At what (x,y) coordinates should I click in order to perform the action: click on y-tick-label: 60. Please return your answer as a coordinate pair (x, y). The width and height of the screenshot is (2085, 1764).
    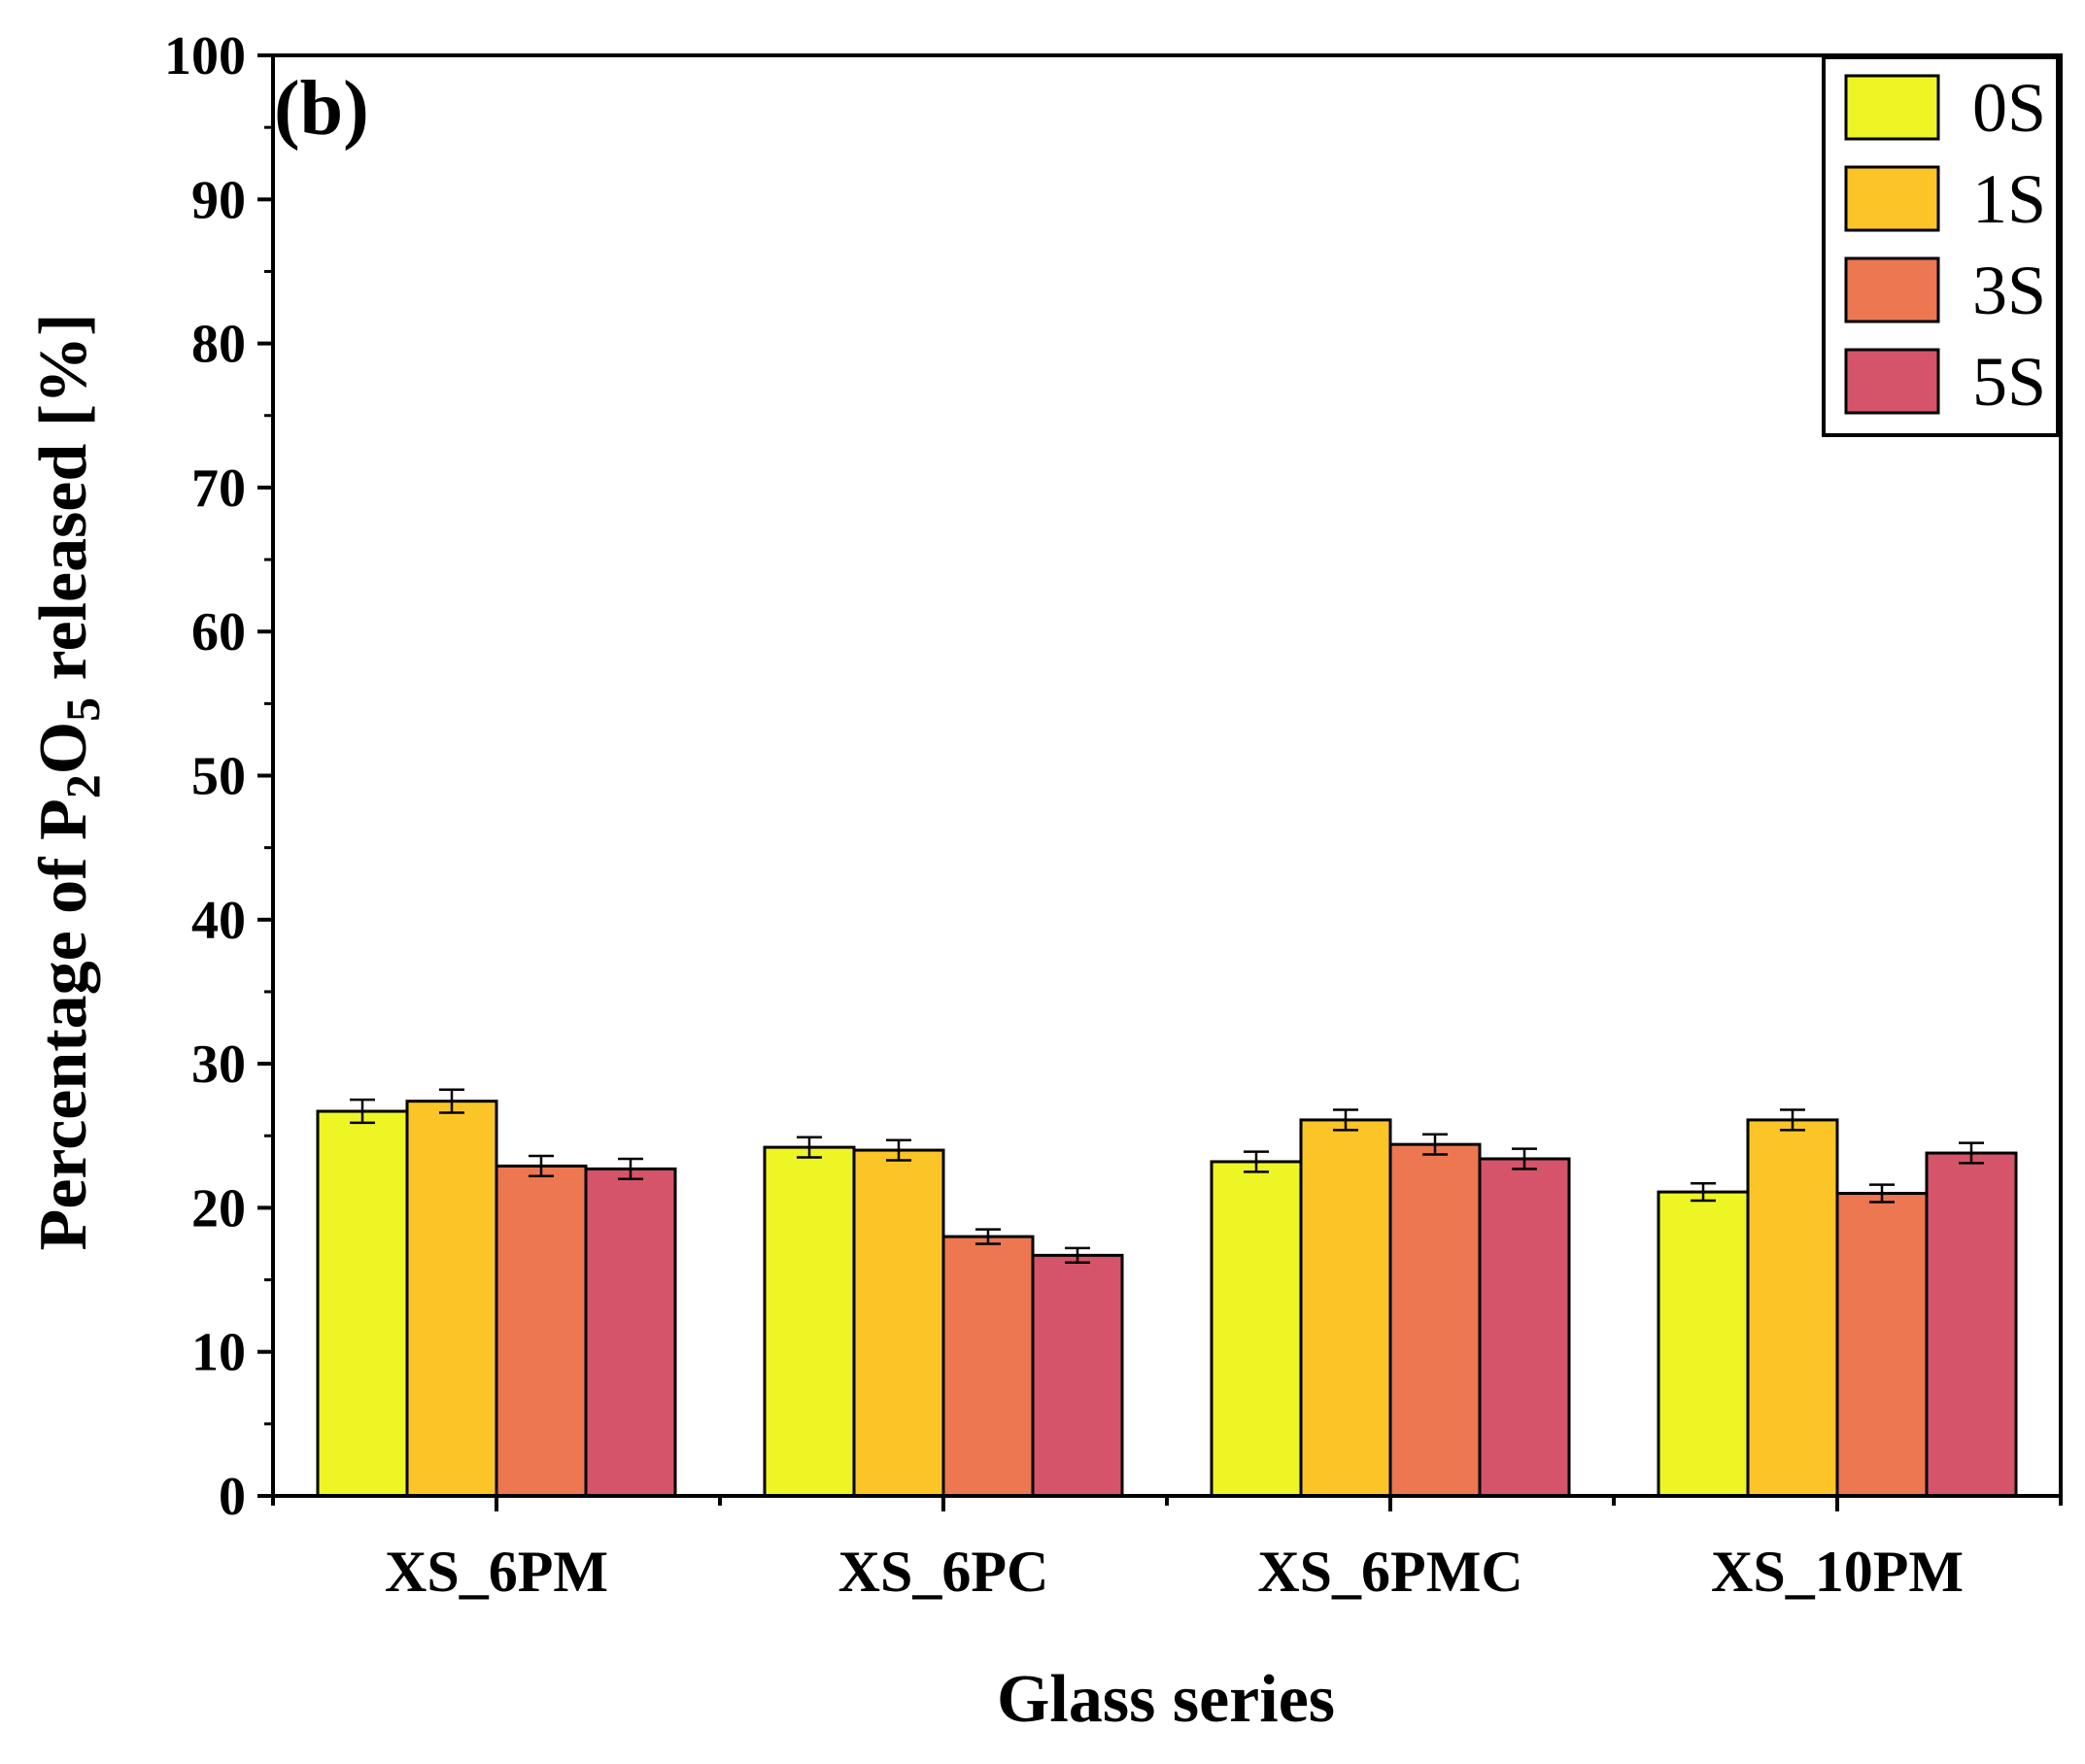
    Looking at the image, I should click on (218, 632).